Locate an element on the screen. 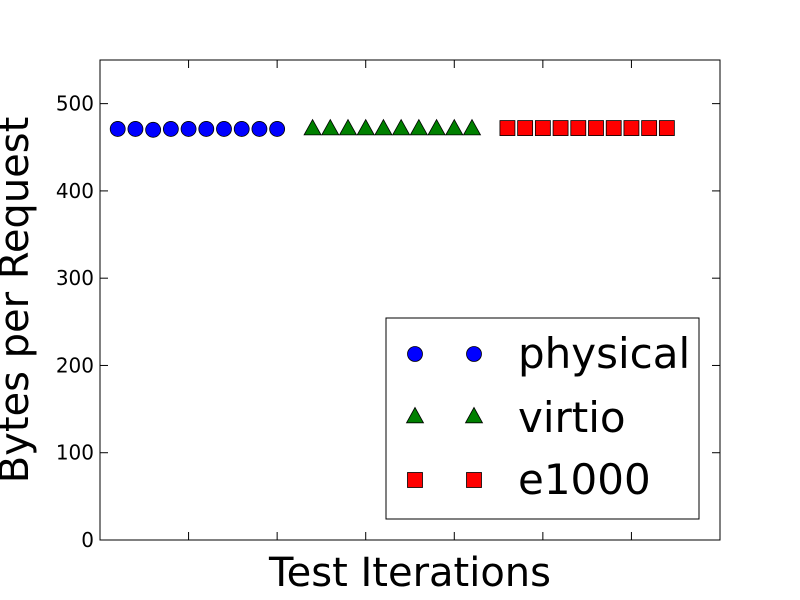  legend-box is located at coordinates (542, 418).